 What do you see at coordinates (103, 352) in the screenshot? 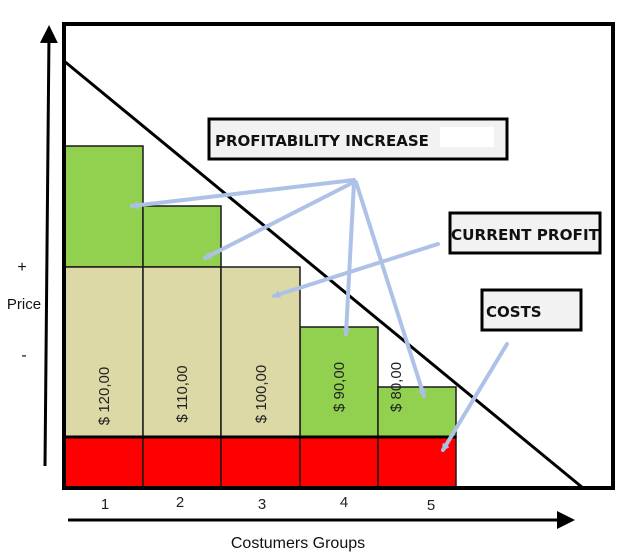
I see `bar-1-tan` at bounding box center [103, 352].